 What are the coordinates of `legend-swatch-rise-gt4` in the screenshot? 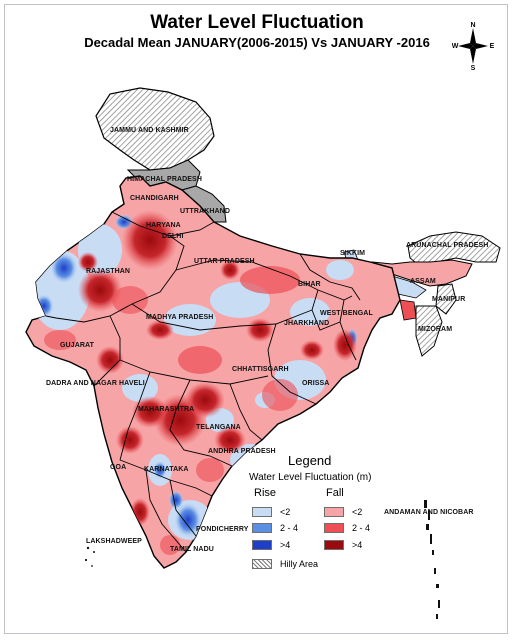 It's located at (262, 545).